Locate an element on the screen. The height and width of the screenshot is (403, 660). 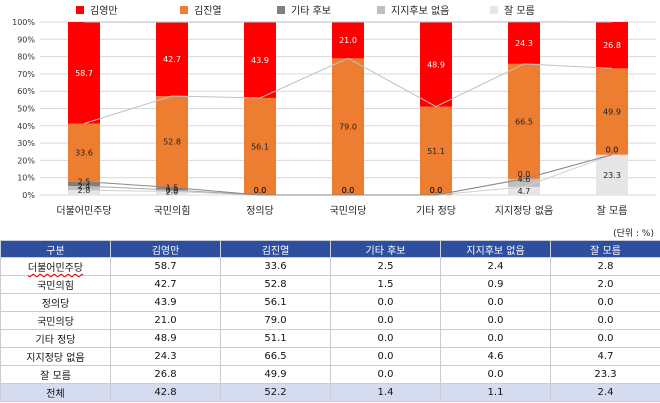
table-cell: 43.9 is located at coordinates (165, 302).